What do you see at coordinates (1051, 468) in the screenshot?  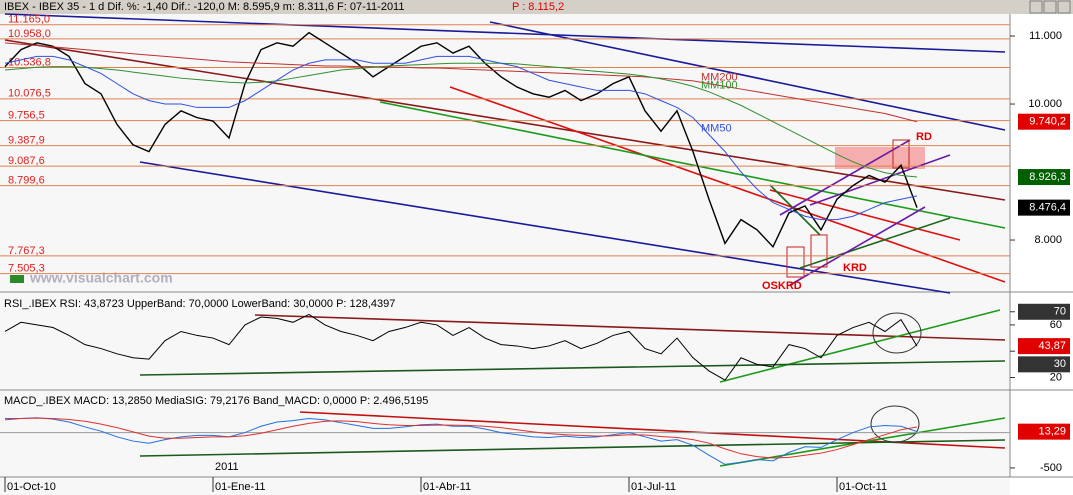 I see `y-tick-label: -500` at bounding box center [1051, 468].